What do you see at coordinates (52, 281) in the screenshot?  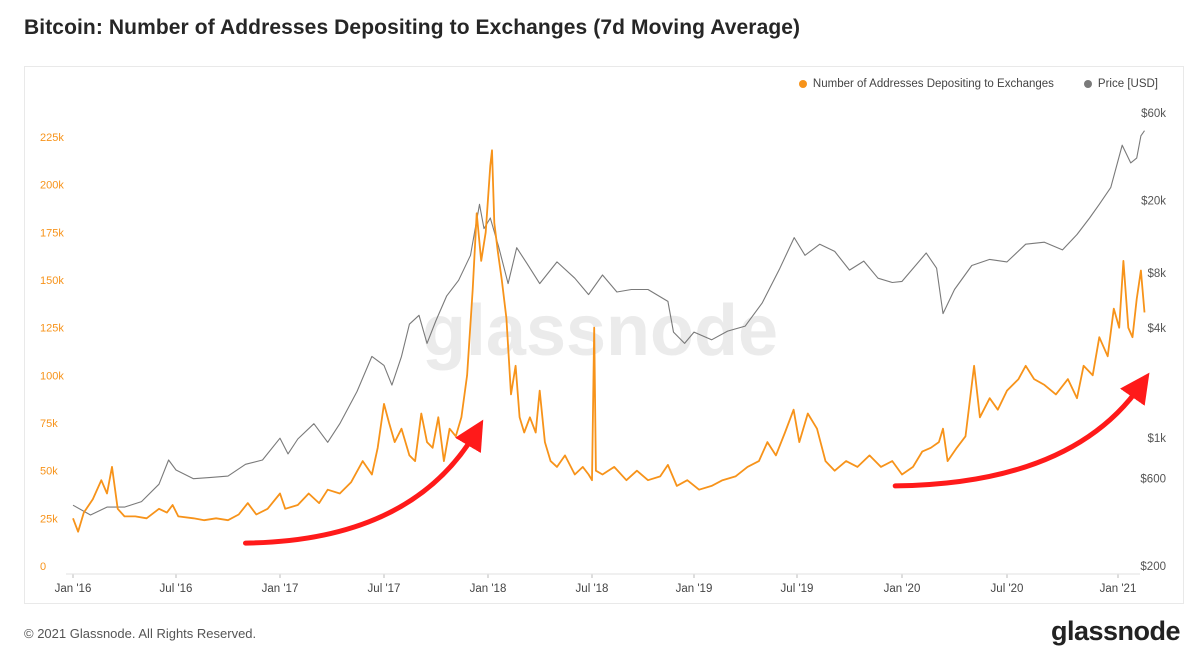 I see `y-left-tick-label: 150k` at bounding box center [52, 281].